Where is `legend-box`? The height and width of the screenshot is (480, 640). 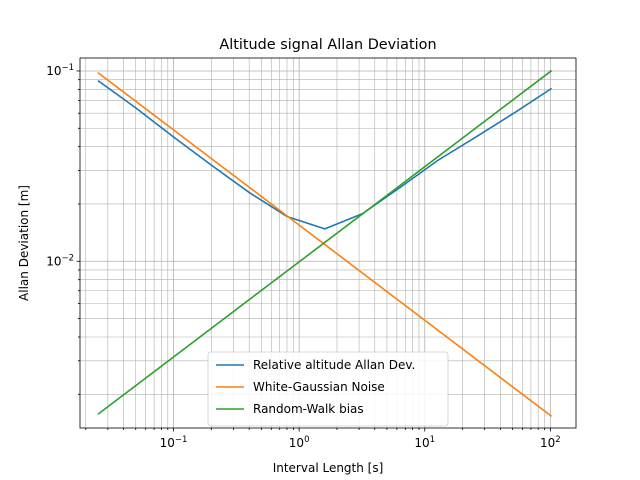 legend-box is located at coordinates (328, 389).